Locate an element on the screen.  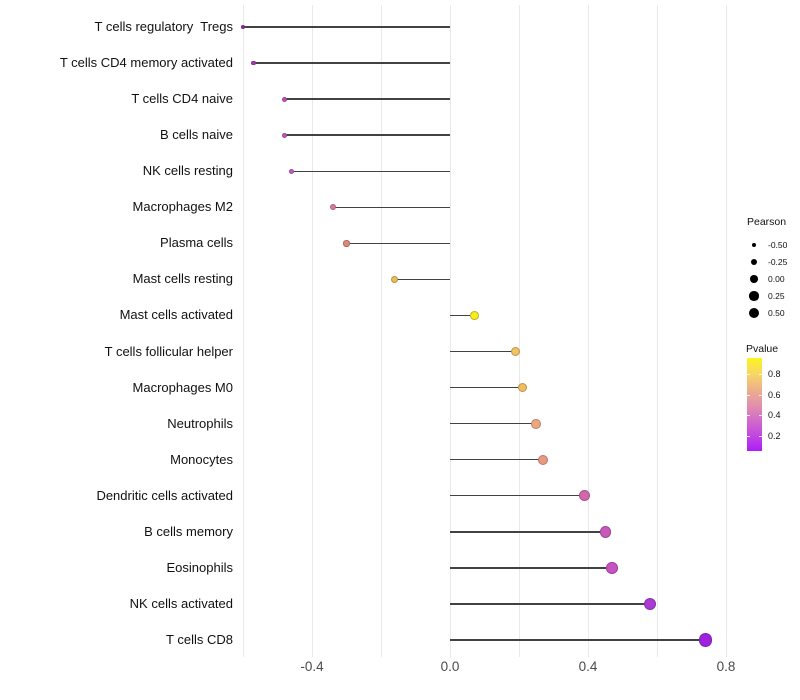
pvalue-tick-label: 0.8 is located at coordinates (774, 374).